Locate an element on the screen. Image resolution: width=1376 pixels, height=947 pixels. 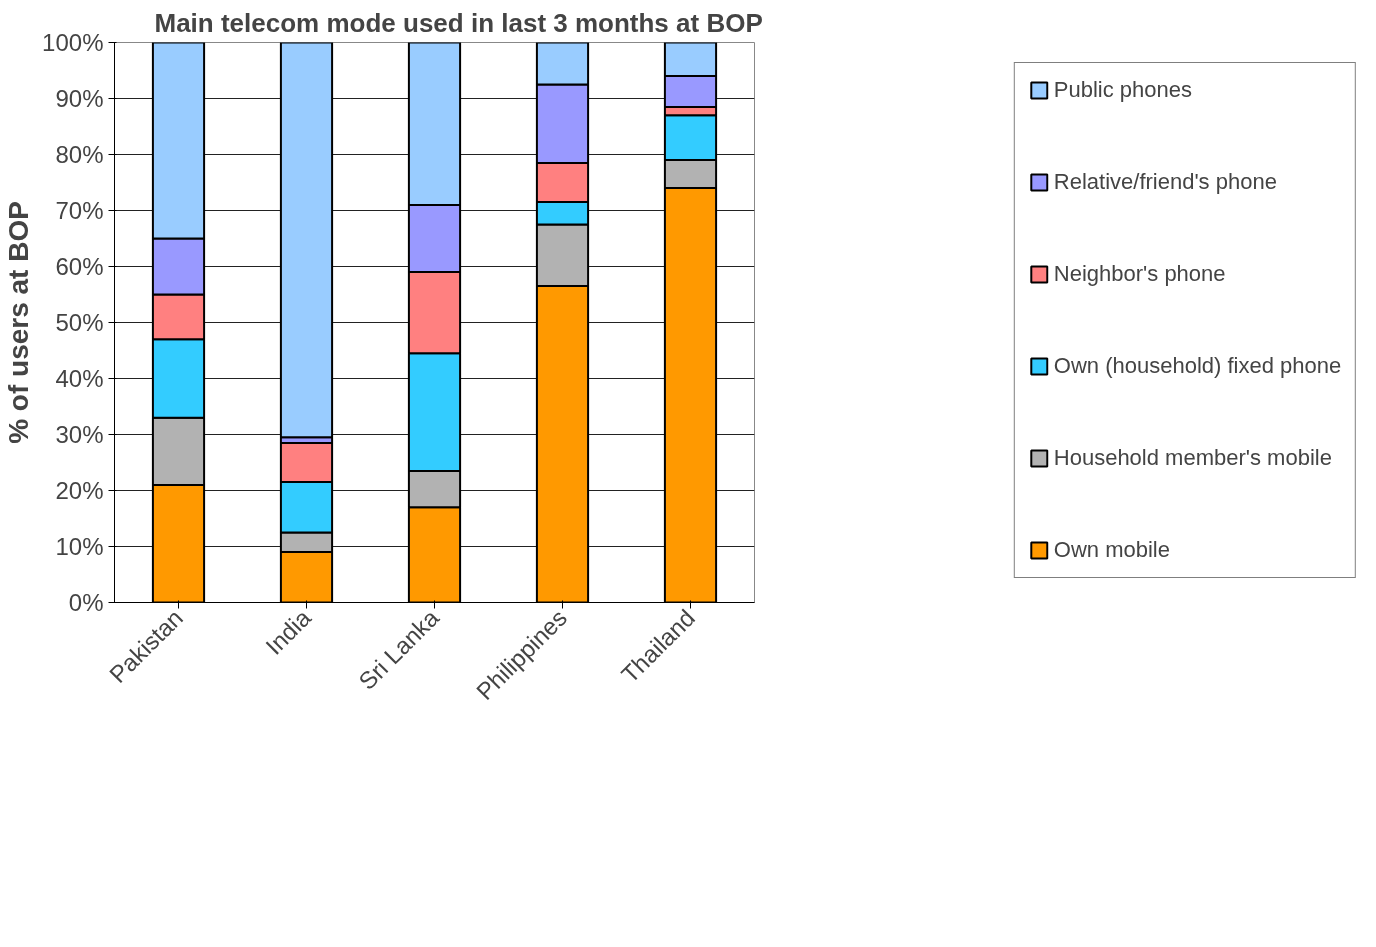
legend-label: Household member's mobile is located at coordinates (1192, 458).